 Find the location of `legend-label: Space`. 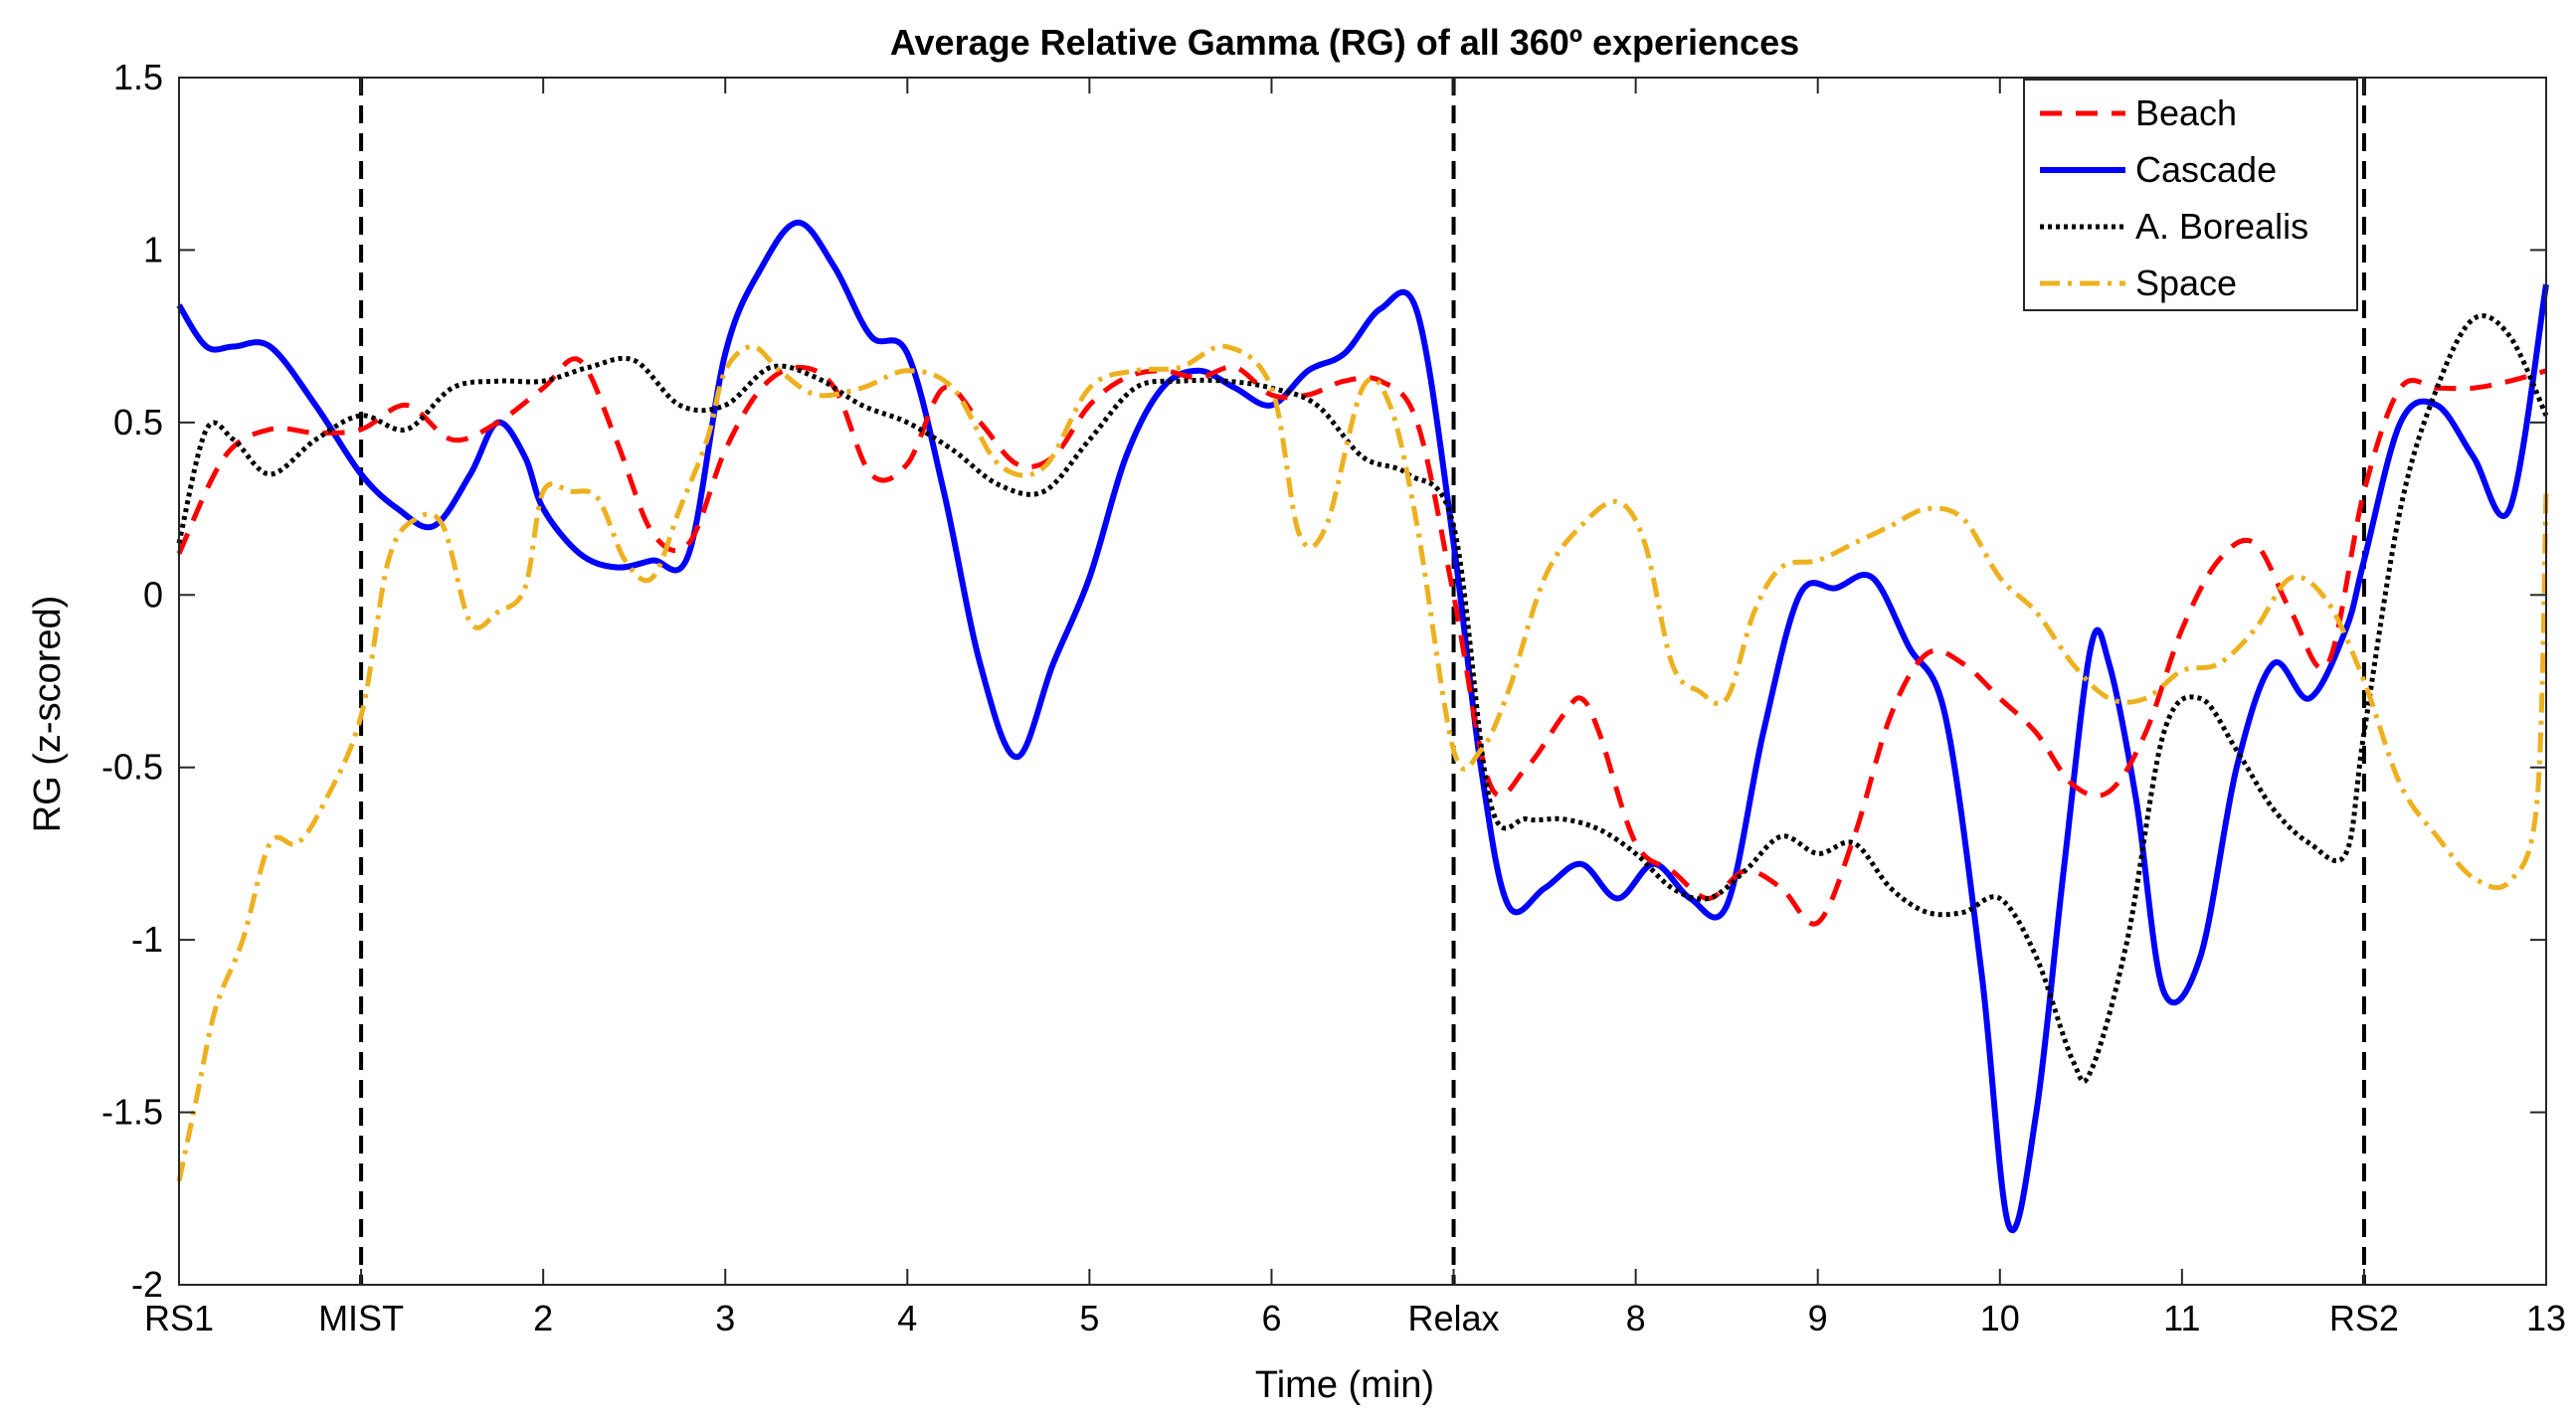

legend-label: Space is located at coordinates (2186, 283).